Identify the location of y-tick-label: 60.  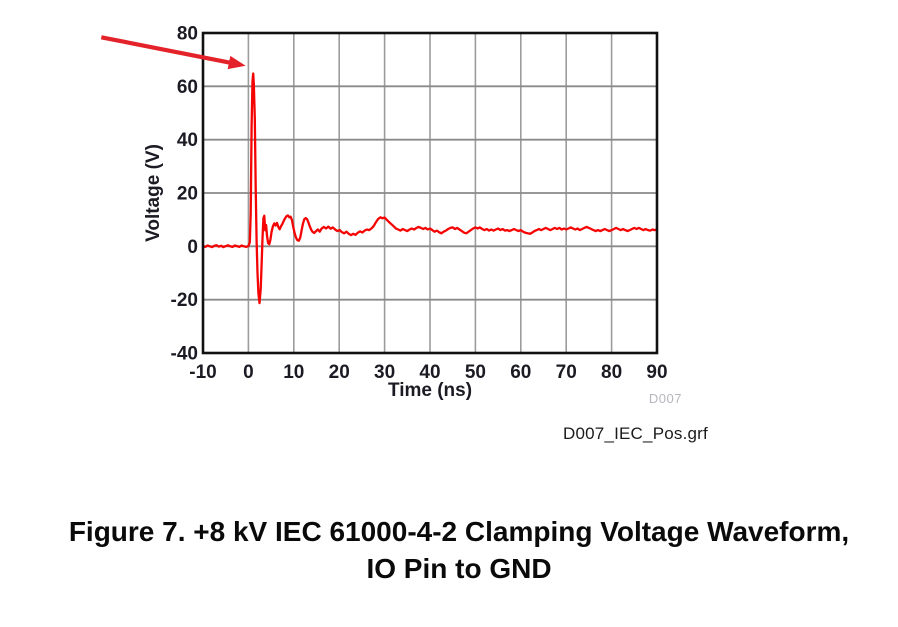
(187, 87).